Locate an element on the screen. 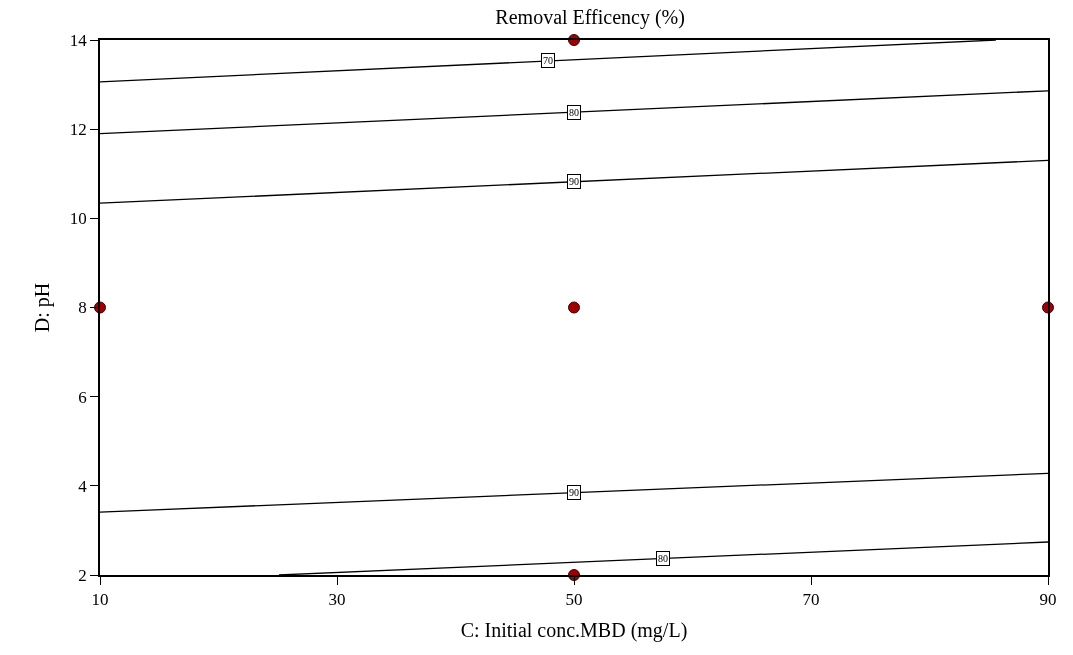 Image resolution: width=1073 pixels, height=655 pixels. series-label: 70 is located at coordinates (548, 60).